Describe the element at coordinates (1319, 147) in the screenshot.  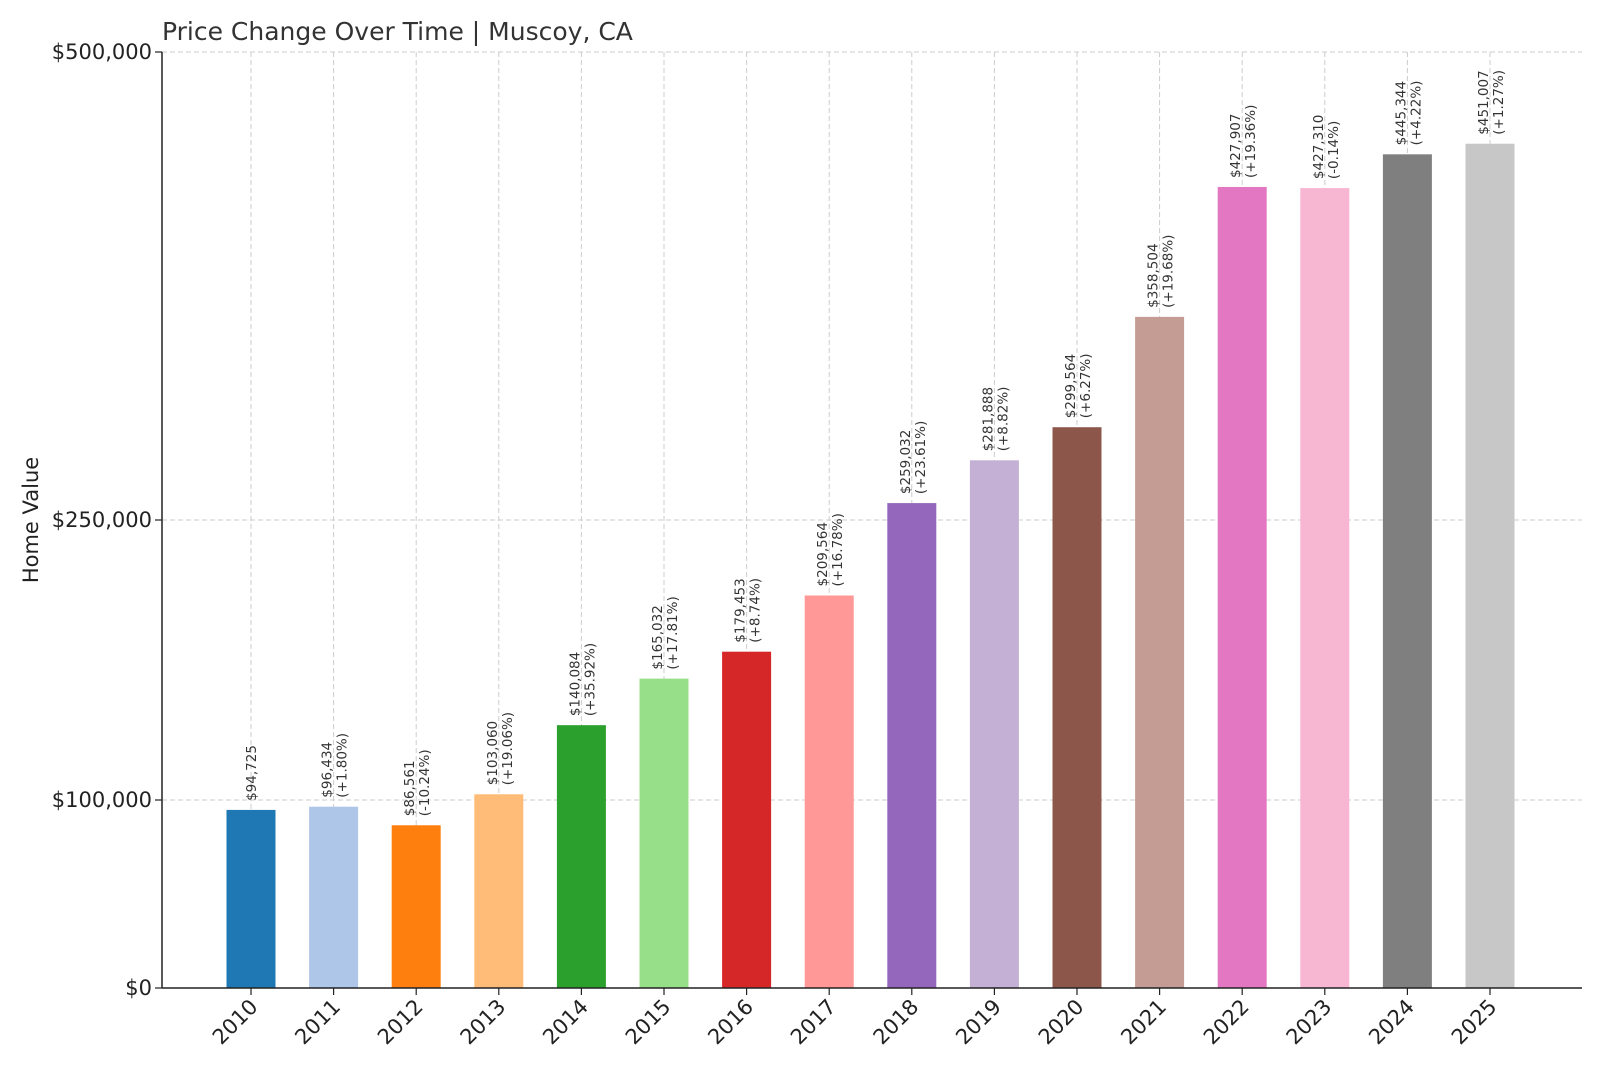
I see `bar-value-label: $427,310` at that location.